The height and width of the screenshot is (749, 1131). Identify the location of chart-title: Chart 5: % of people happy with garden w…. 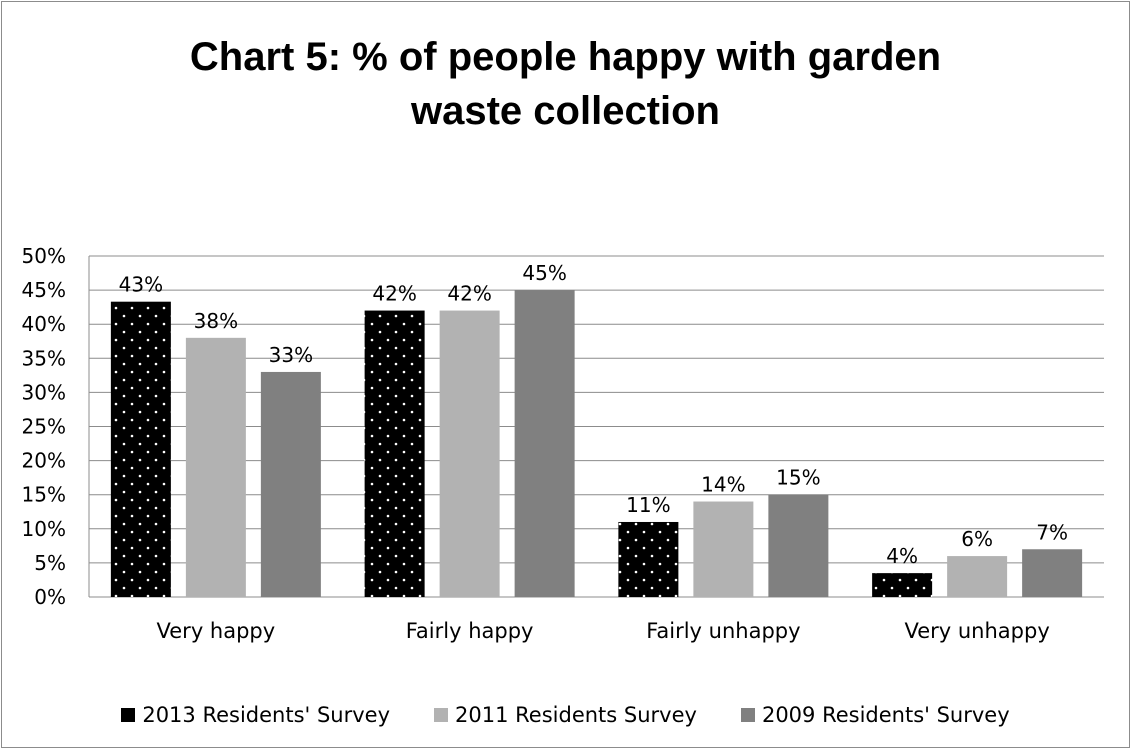
(565, 84).